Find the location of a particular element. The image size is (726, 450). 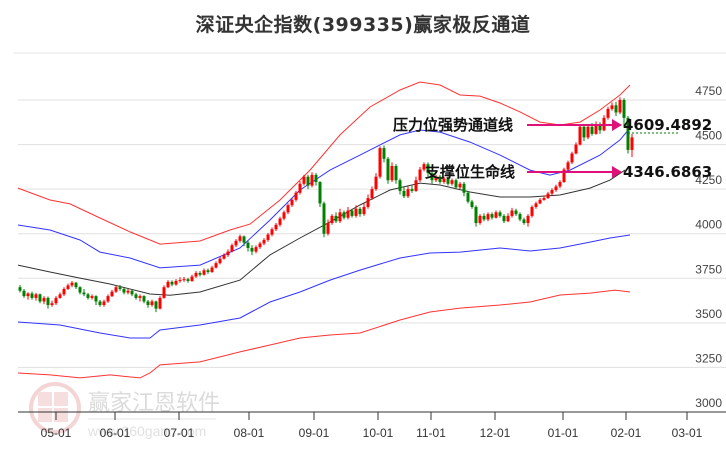

x-tick-label: 05-01 is located at coordinates (56, 433).